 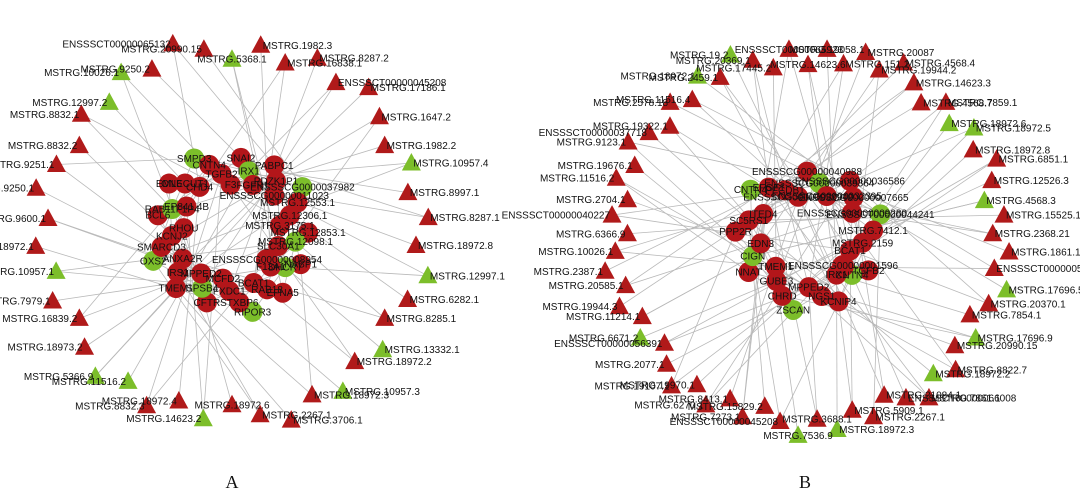 What do you see at coordinates (997, 346) in the screenshot?
I see `node-label-mstrg-20990-15: MSTRG.20990.15` at bounding box center [997, 346].